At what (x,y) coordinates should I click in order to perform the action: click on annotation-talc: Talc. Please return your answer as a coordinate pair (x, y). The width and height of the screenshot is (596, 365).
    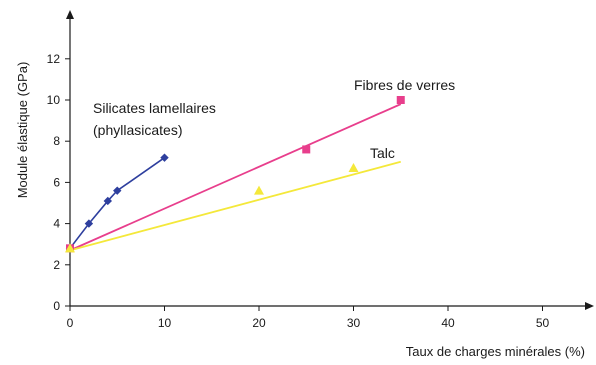
    Looking at the image, I should click on (382, 153).